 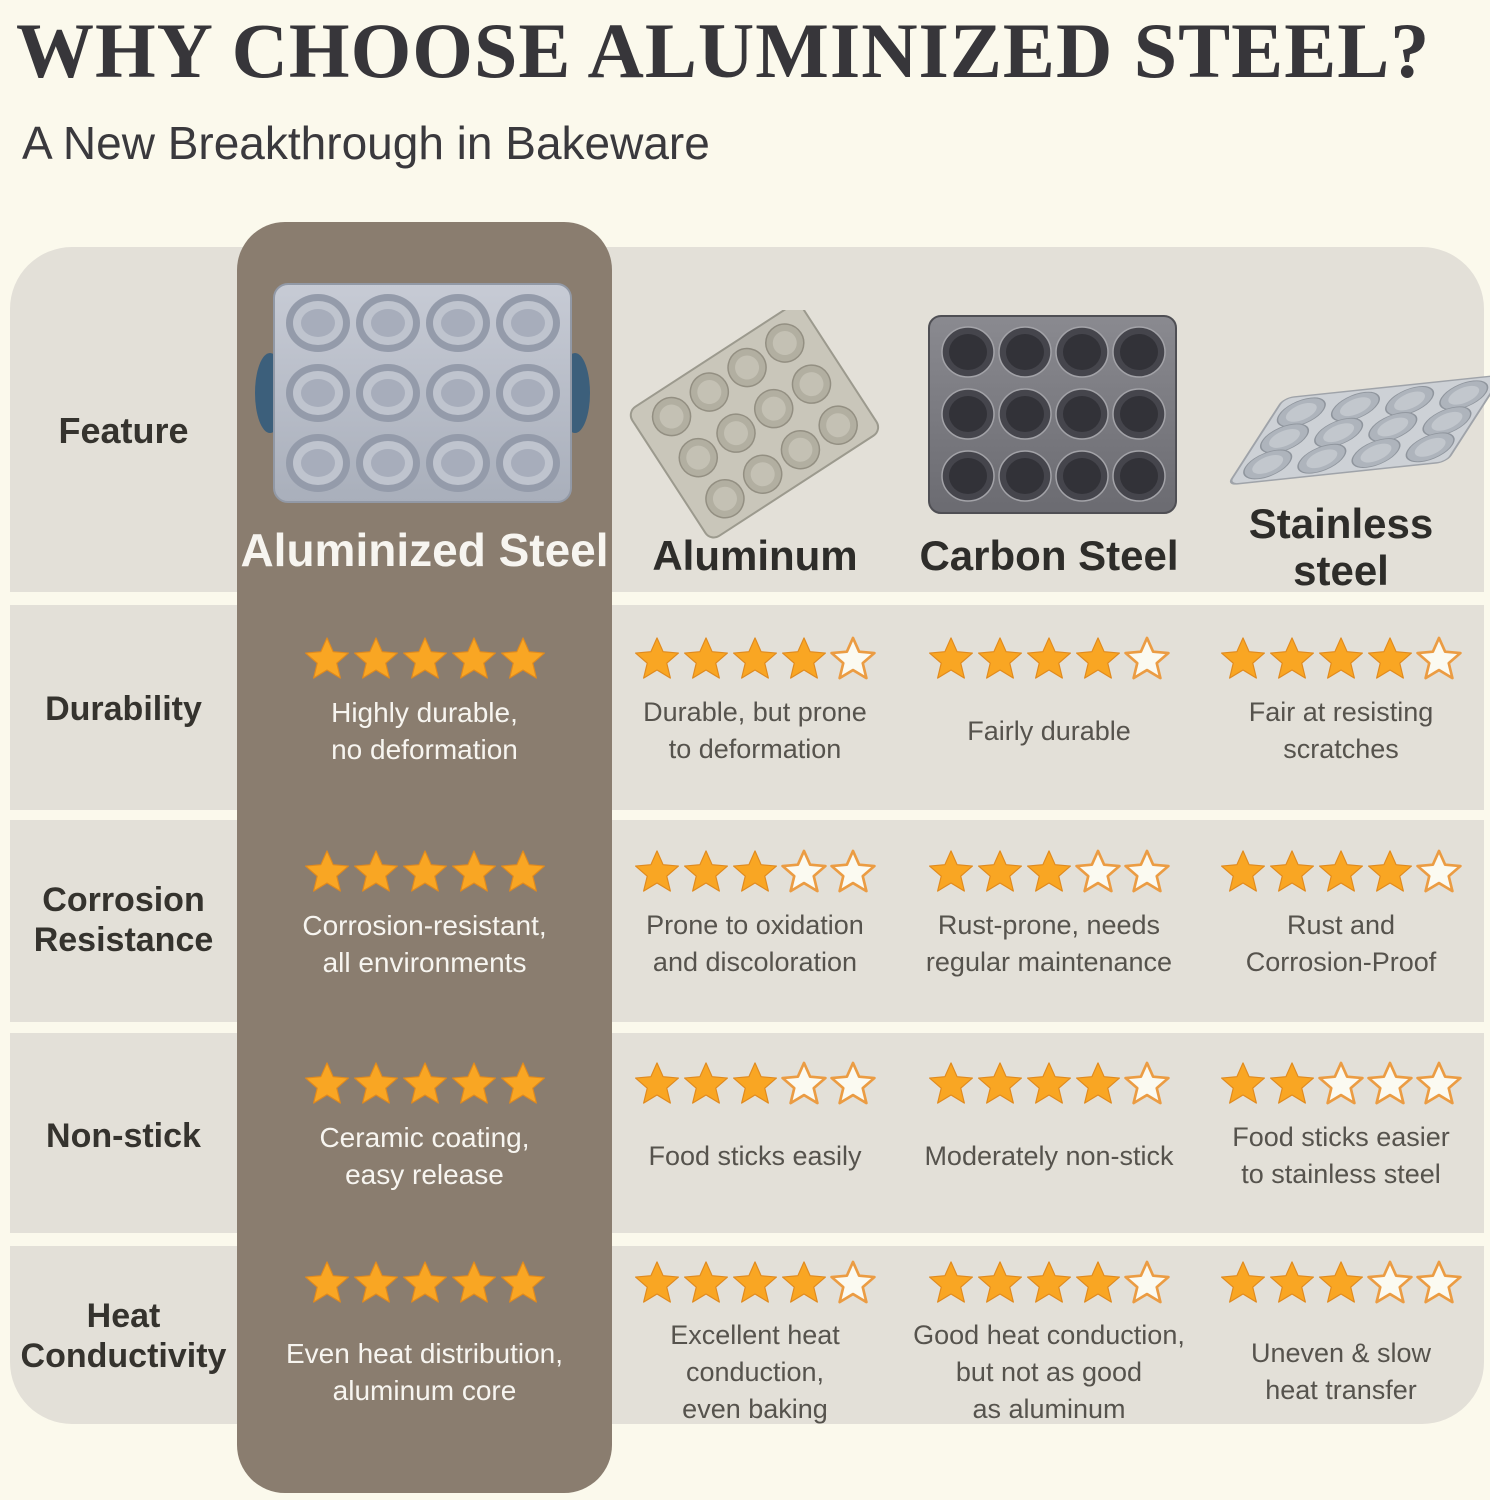 I want to click on cell-durability-aluminized-steel: Highly durable, no deformation, so click(x=424, y=703).